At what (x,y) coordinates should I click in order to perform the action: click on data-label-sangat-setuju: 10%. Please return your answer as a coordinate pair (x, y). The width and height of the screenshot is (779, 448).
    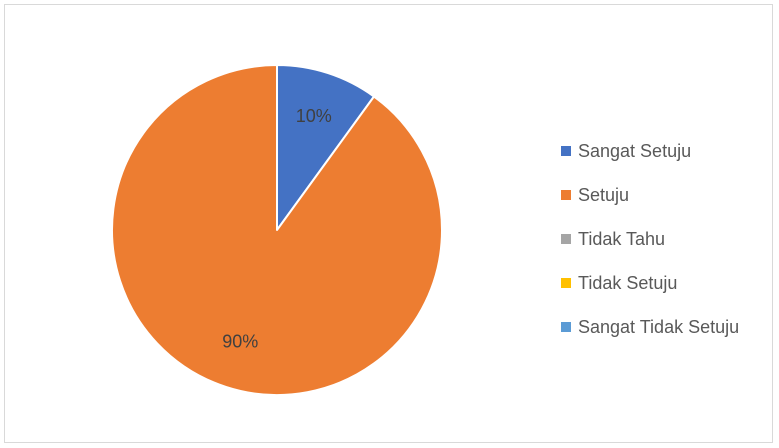
    Looking at the image, I should click on (314, 116).